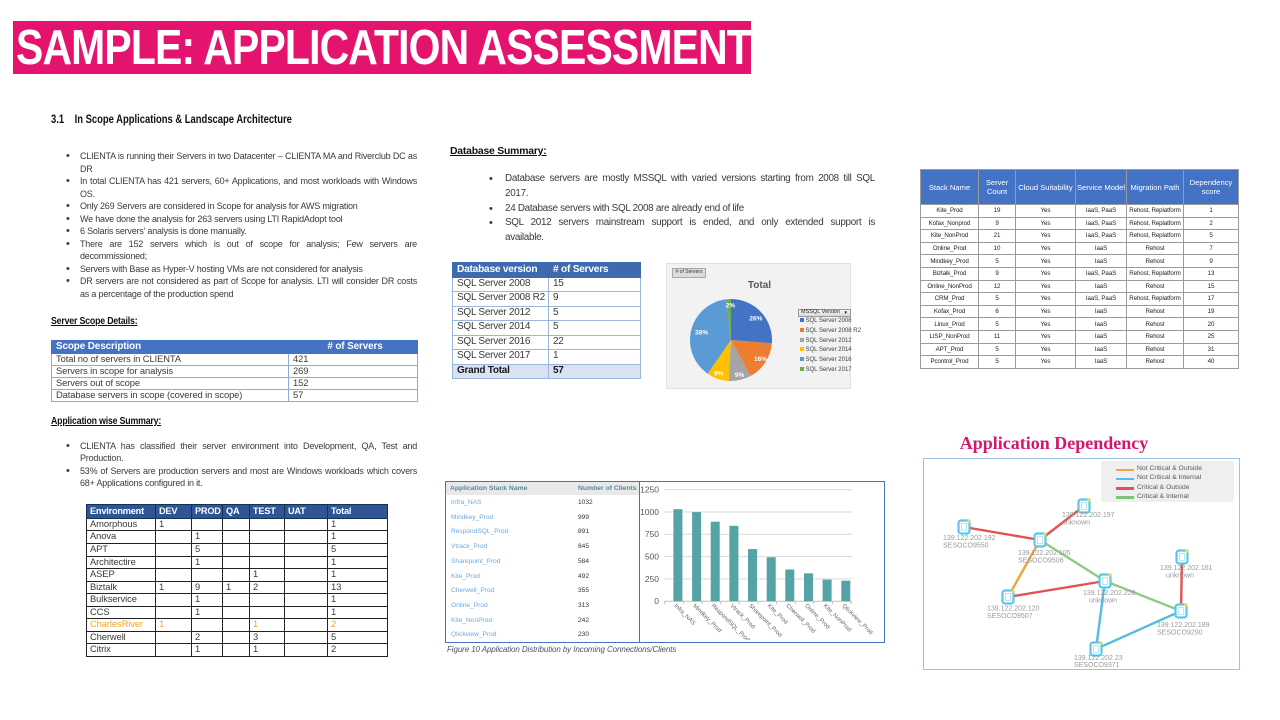 The image size is (1280, 720). Describe the element at coordinates (856, 619) in the screenshot. I see `svg-text: Qlickview_Prod` at that location.